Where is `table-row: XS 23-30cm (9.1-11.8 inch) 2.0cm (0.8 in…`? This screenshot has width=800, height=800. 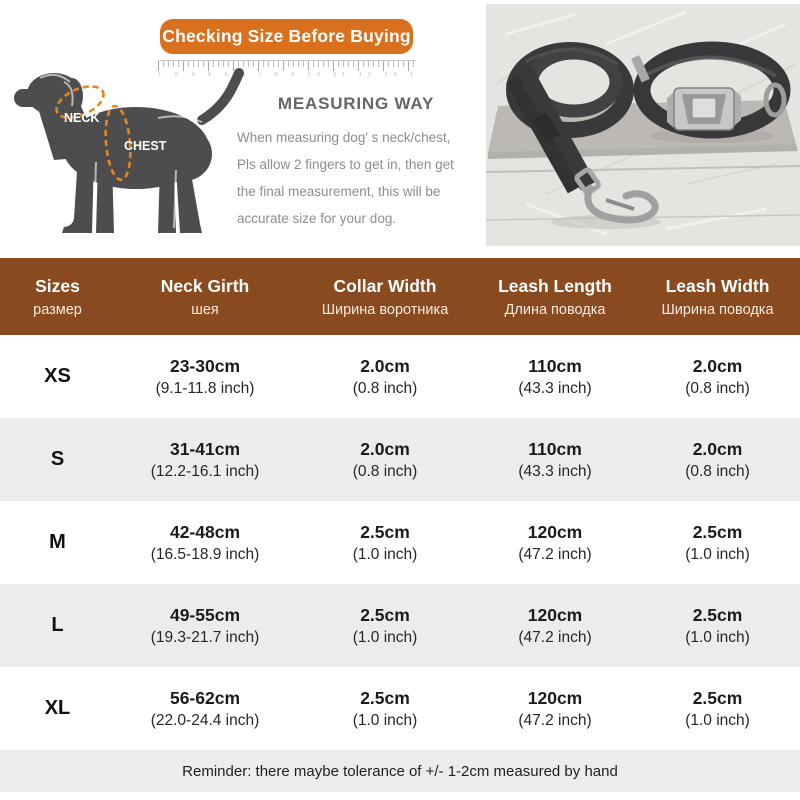
table-row: XS 23-30cm (9.1-11.8 inch) 2.0cm (0.8 in… is located at coordinates (400, 376).